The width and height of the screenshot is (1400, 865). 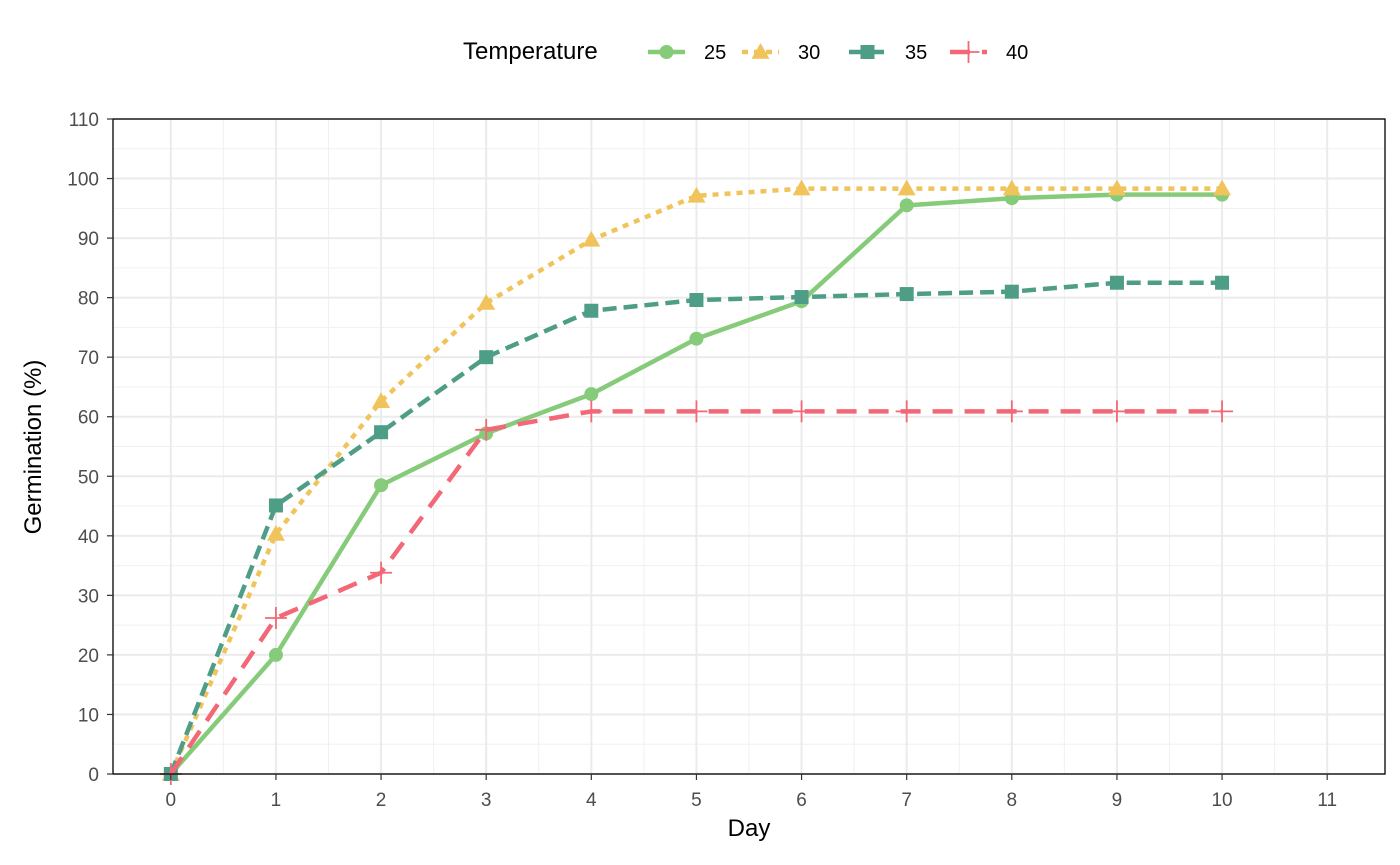 What do you see at coordinates (916, 53) in the screenshot?
I see `legend-label: 35` at bounding box center [916, 53].